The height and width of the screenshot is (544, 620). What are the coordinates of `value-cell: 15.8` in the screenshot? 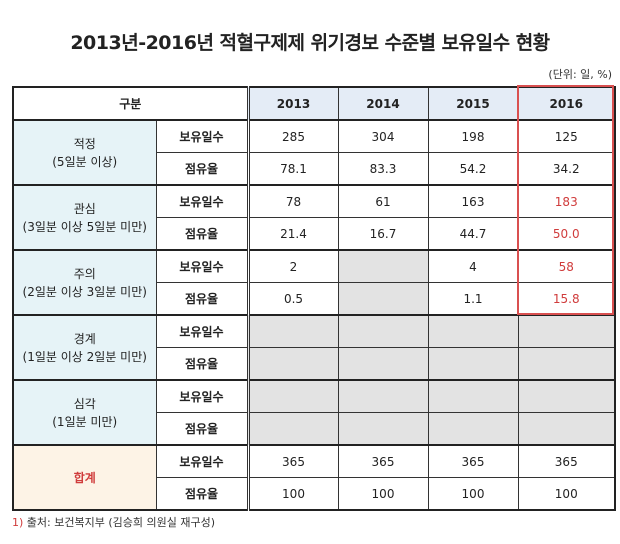 It's located at (566, 299).